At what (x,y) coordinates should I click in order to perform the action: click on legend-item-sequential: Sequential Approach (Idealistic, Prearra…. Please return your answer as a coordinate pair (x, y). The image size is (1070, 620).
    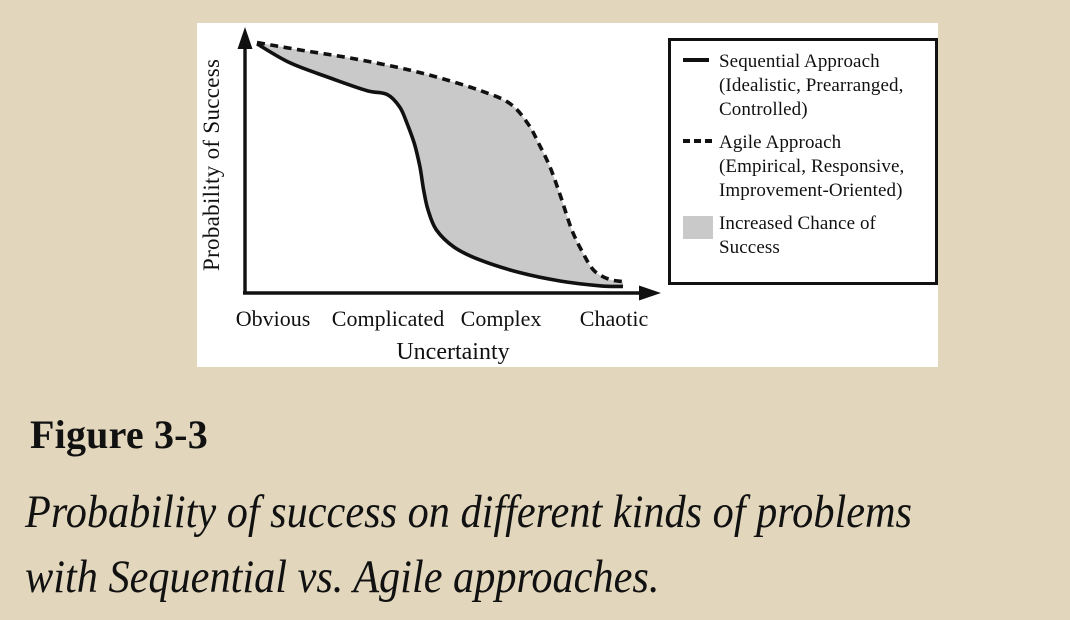
    Looking at the image, I should click on (805, 86).